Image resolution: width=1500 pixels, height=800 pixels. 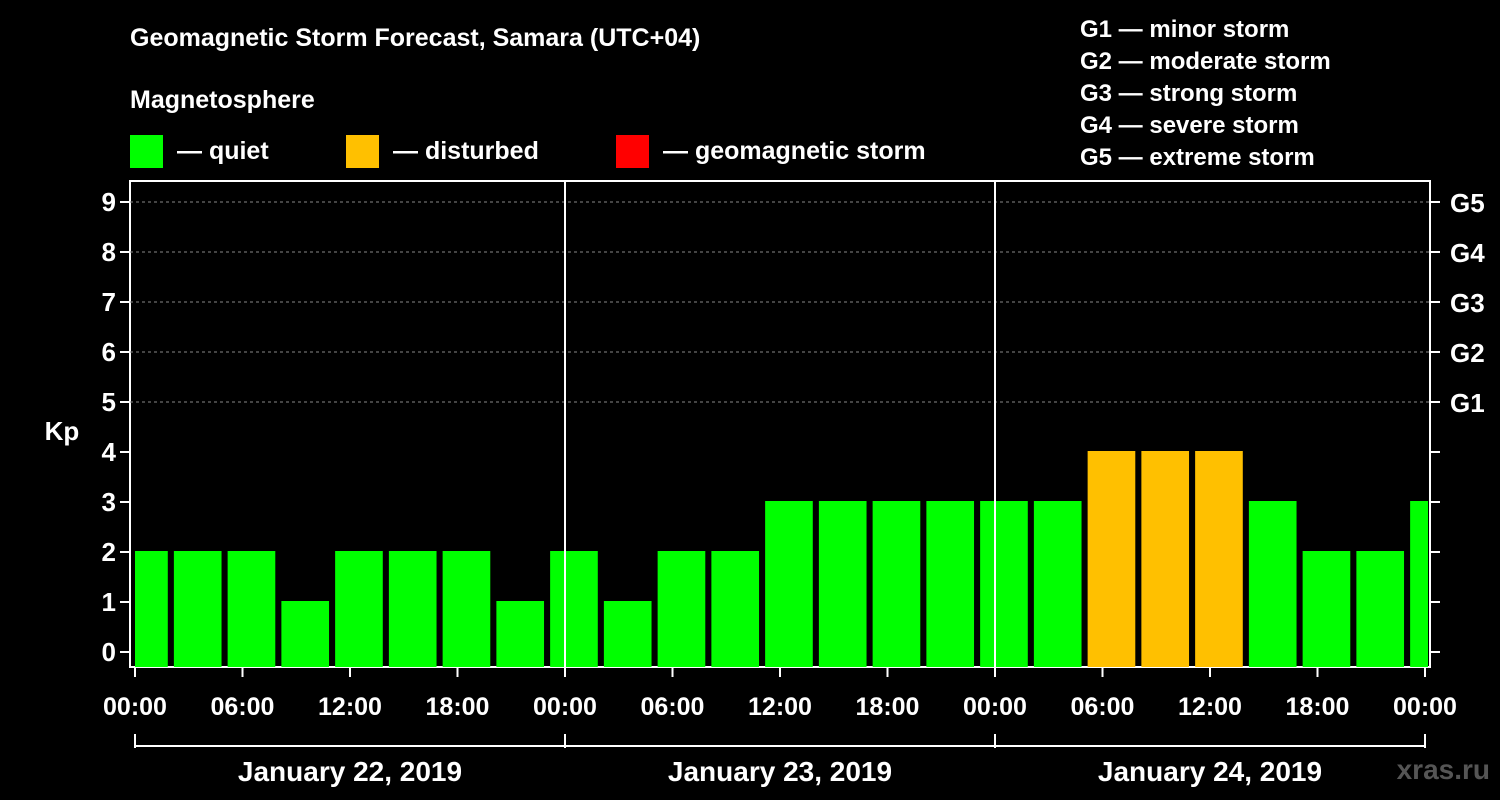 I want to click on day-label: January 22, 2019, so click(x=350, y=771).